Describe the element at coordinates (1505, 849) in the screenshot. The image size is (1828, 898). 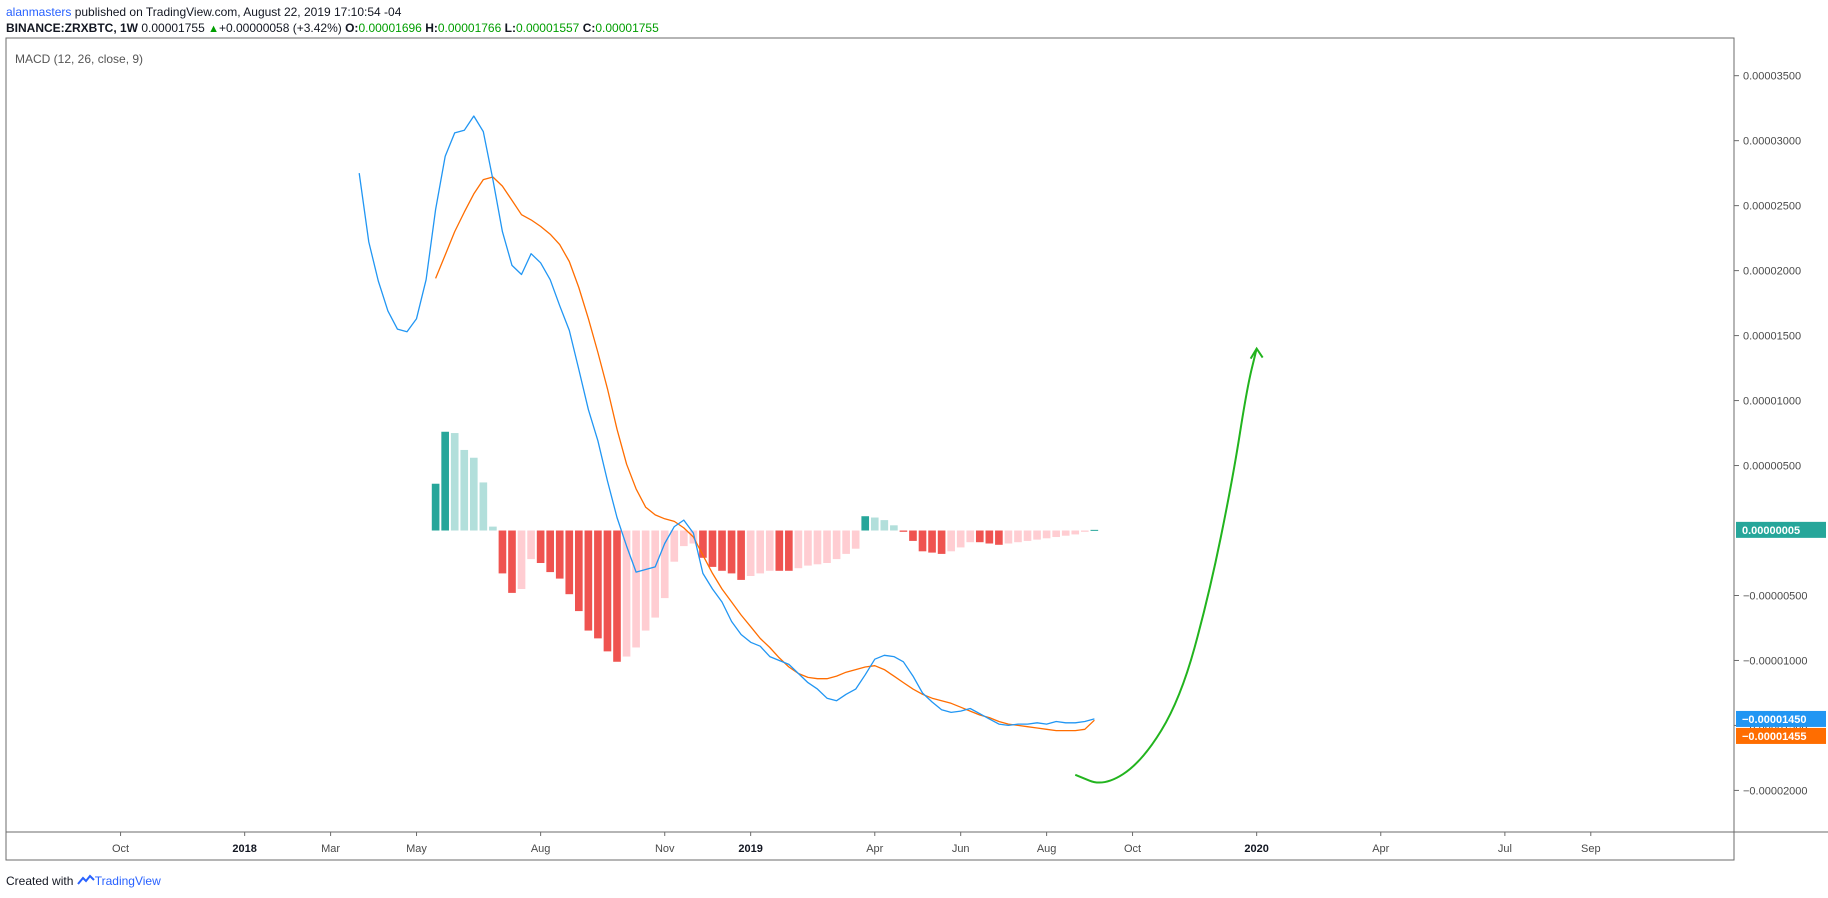
I see `x-tick-label: Jul` at that location.